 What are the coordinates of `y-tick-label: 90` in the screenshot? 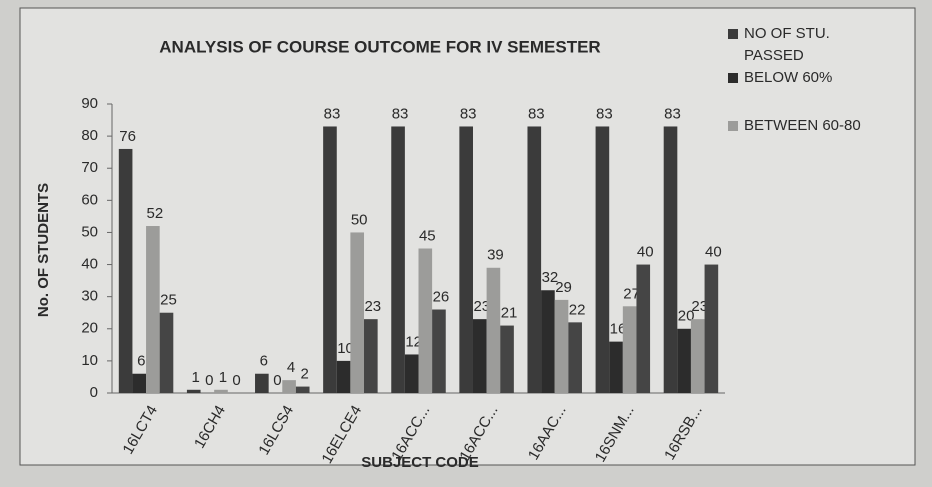 It's located at (89, 103).